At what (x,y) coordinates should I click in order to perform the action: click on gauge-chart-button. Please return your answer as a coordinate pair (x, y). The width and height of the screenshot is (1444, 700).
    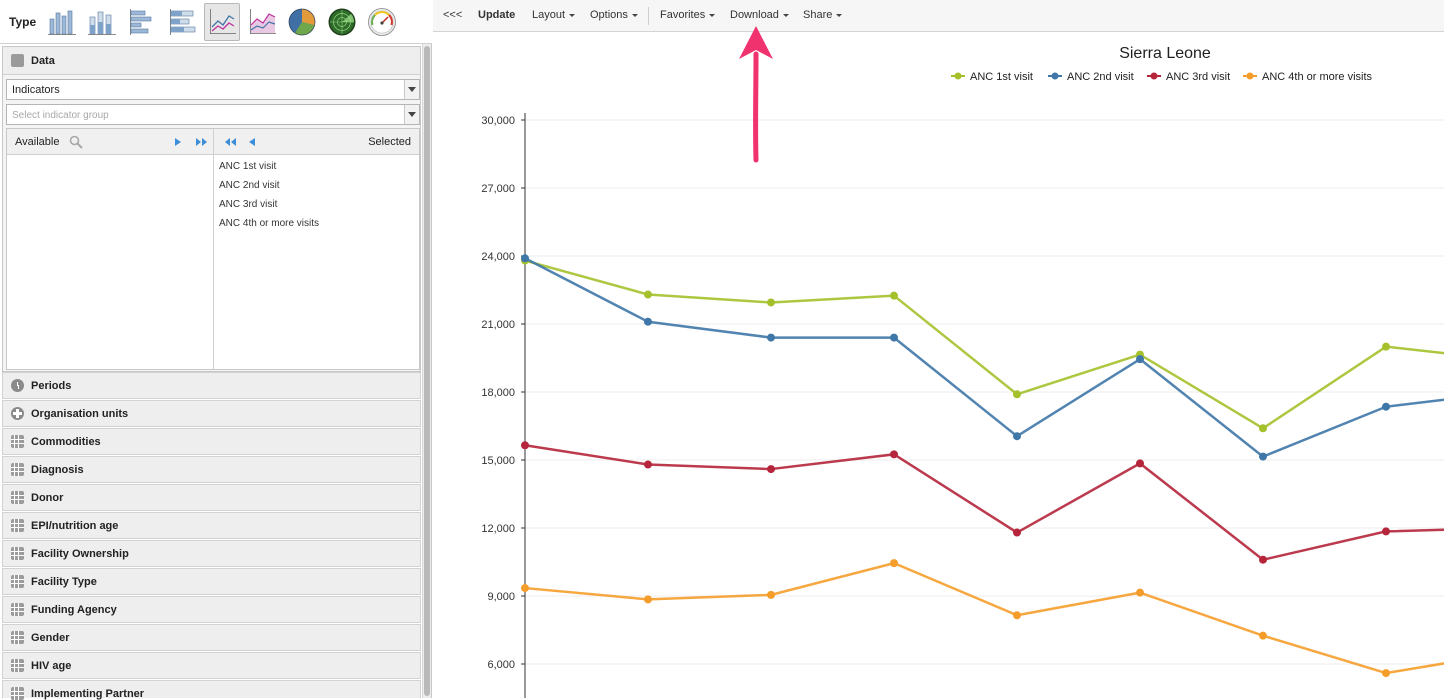
    Looking at the image, I should click on (382, 22).